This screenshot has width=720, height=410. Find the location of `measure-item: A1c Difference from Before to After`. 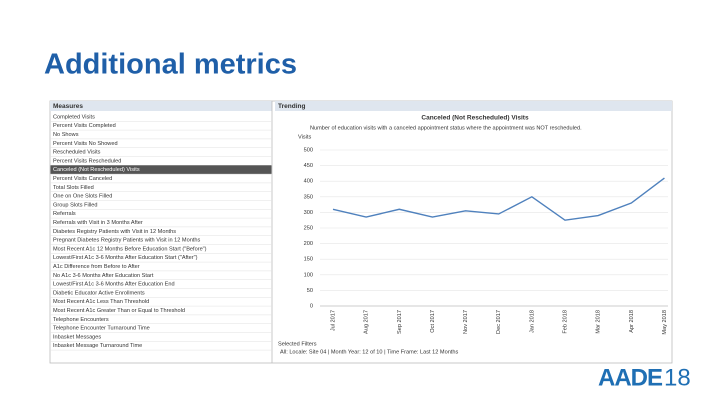

measure-item: A1c Difference from Before to After is located at coordinates (96, 267).